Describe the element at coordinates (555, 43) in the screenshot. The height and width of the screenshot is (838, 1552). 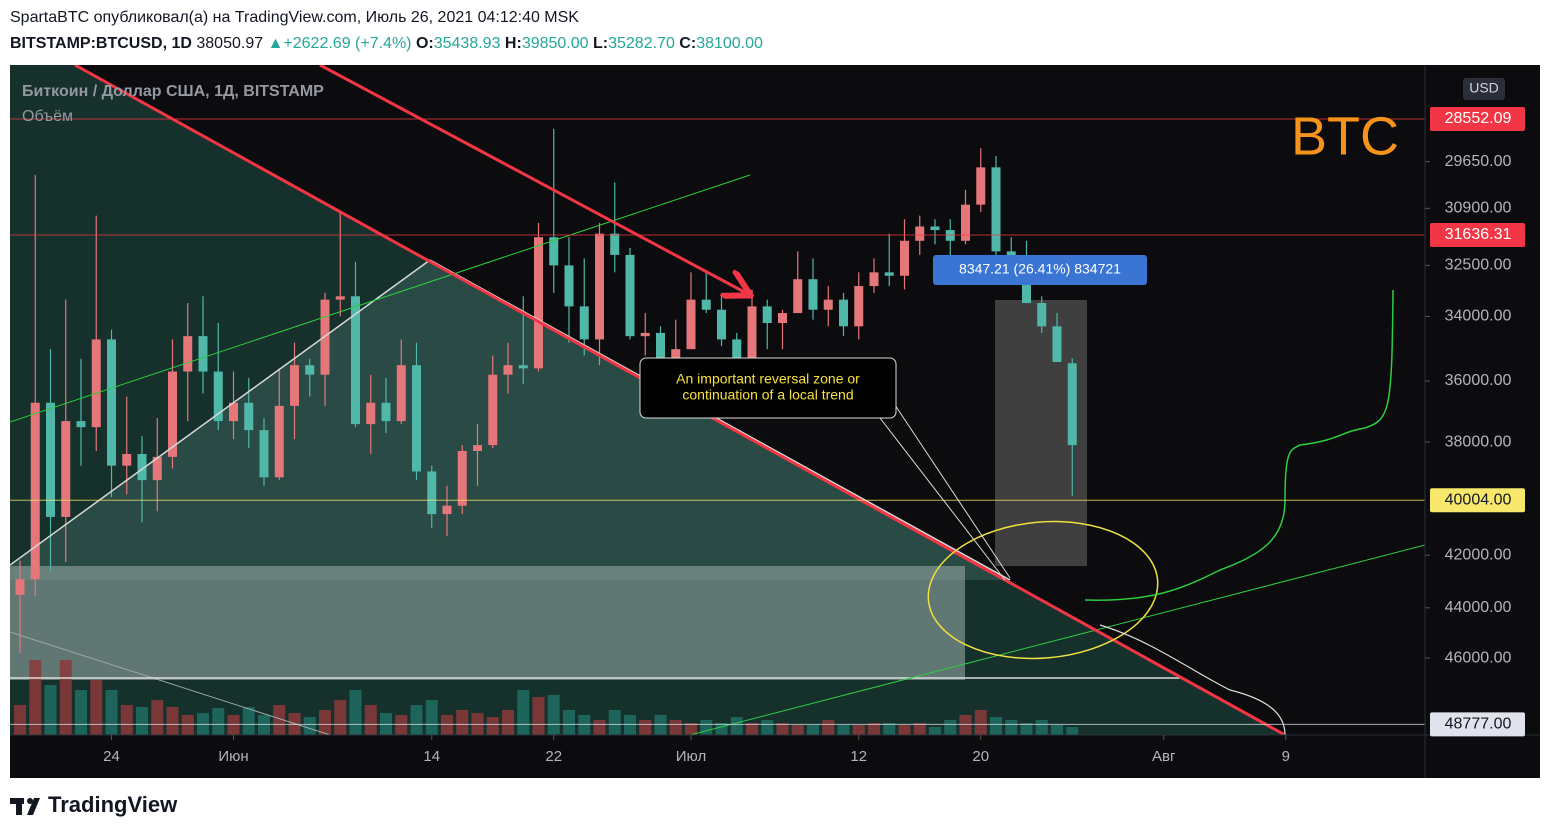
I see `ohlc-value: 39850.00` at that location.